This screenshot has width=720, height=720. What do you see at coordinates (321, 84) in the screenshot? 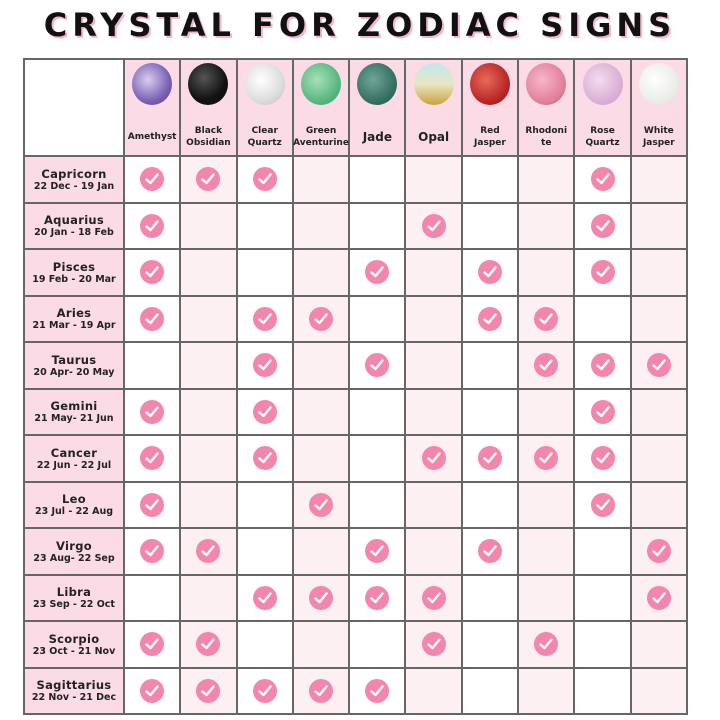
I see `green-aventurine-stone-image` at bounding box center [321, 84].